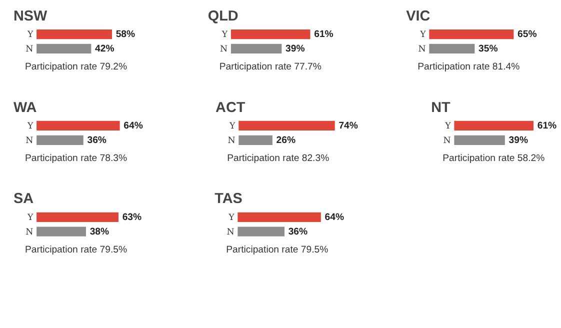  What do you see at coordinates (278, 158) in the screenshot?
I see `text: Participation rate 82.3%` at bounding box center [278, 158].